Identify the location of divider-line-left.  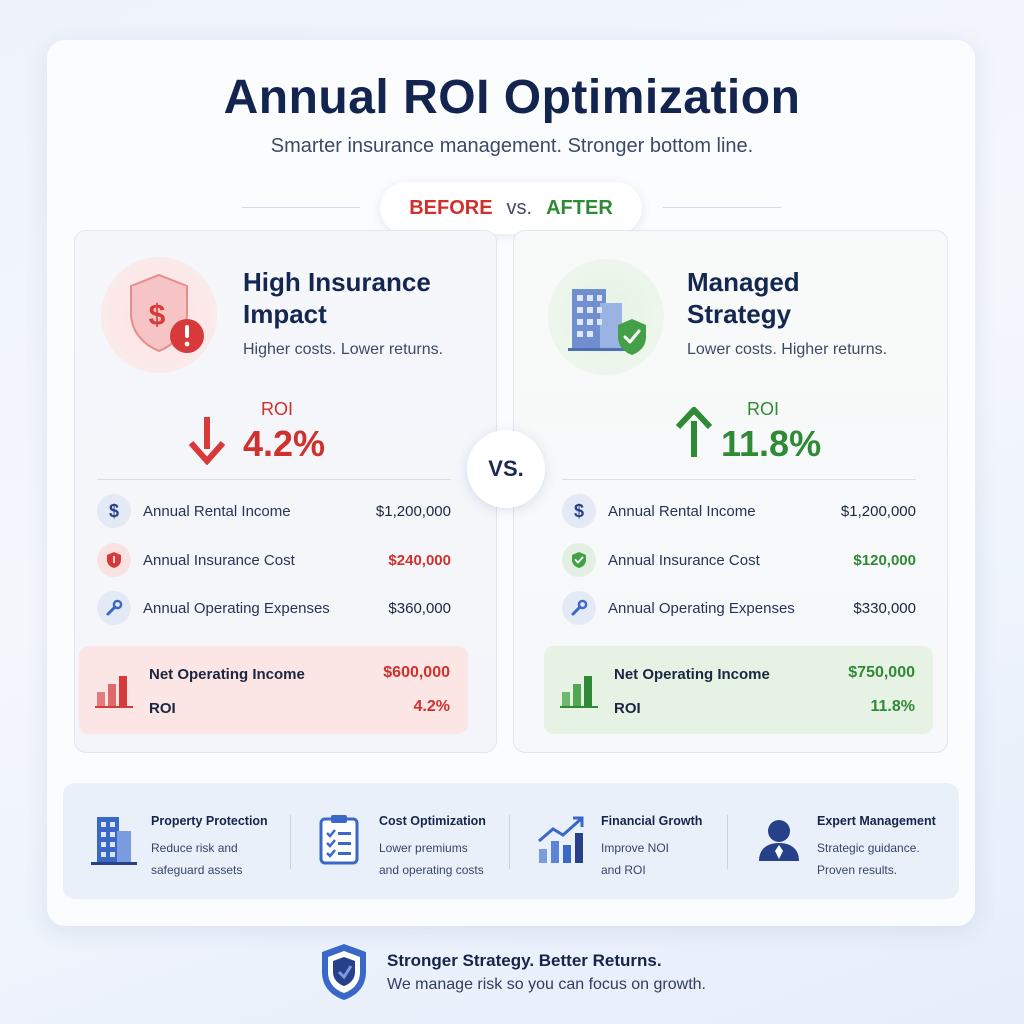
(301, 207).